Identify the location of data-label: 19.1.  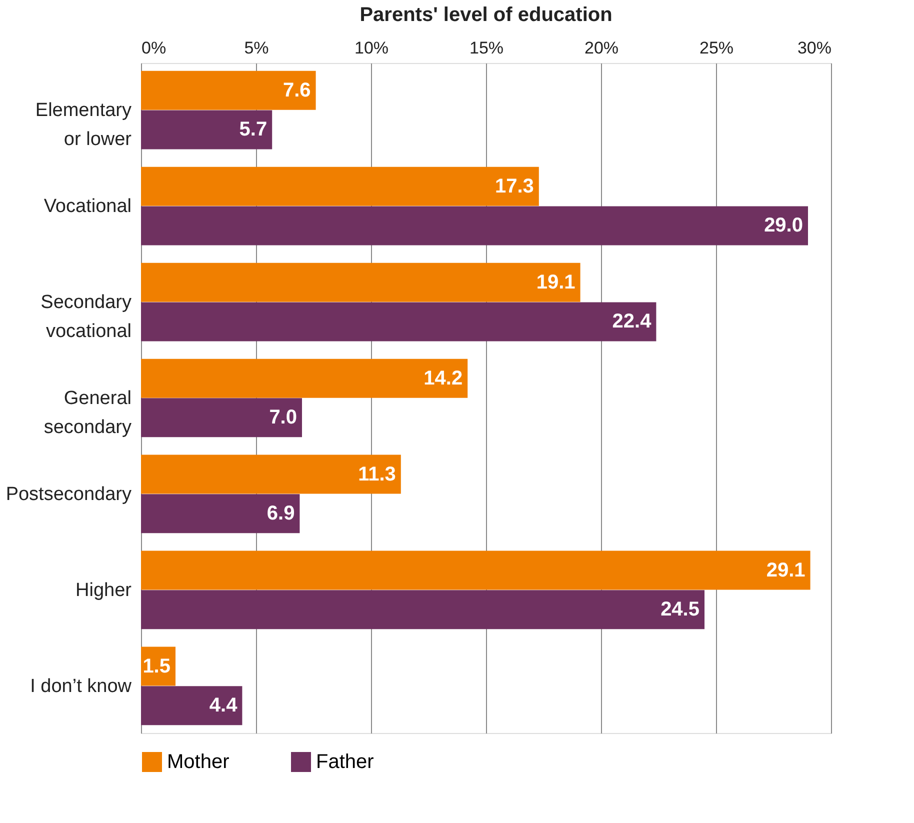
(556, 282).